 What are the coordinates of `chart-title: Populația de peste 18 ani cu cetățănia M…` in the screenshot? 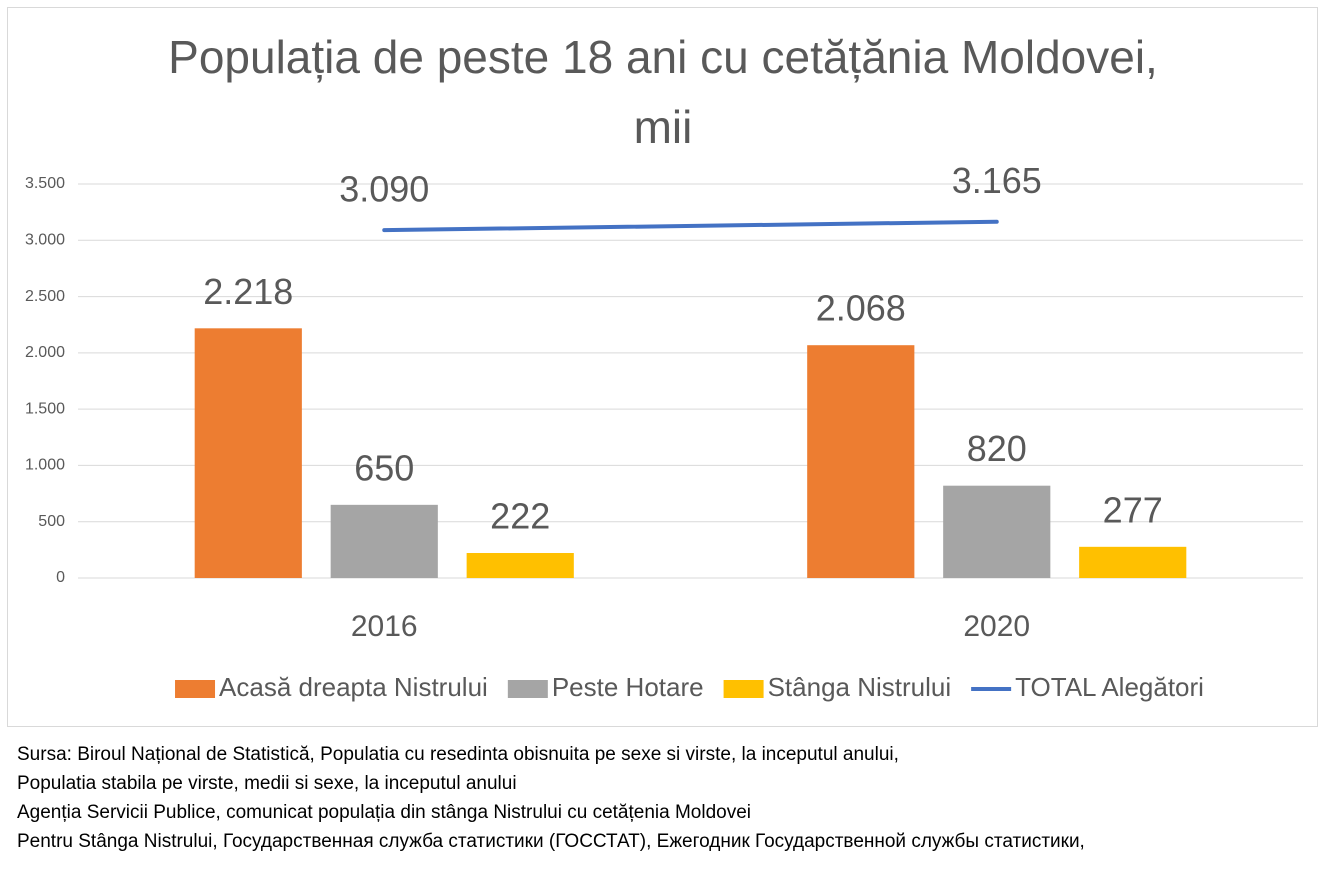 It's located at (663, 92).